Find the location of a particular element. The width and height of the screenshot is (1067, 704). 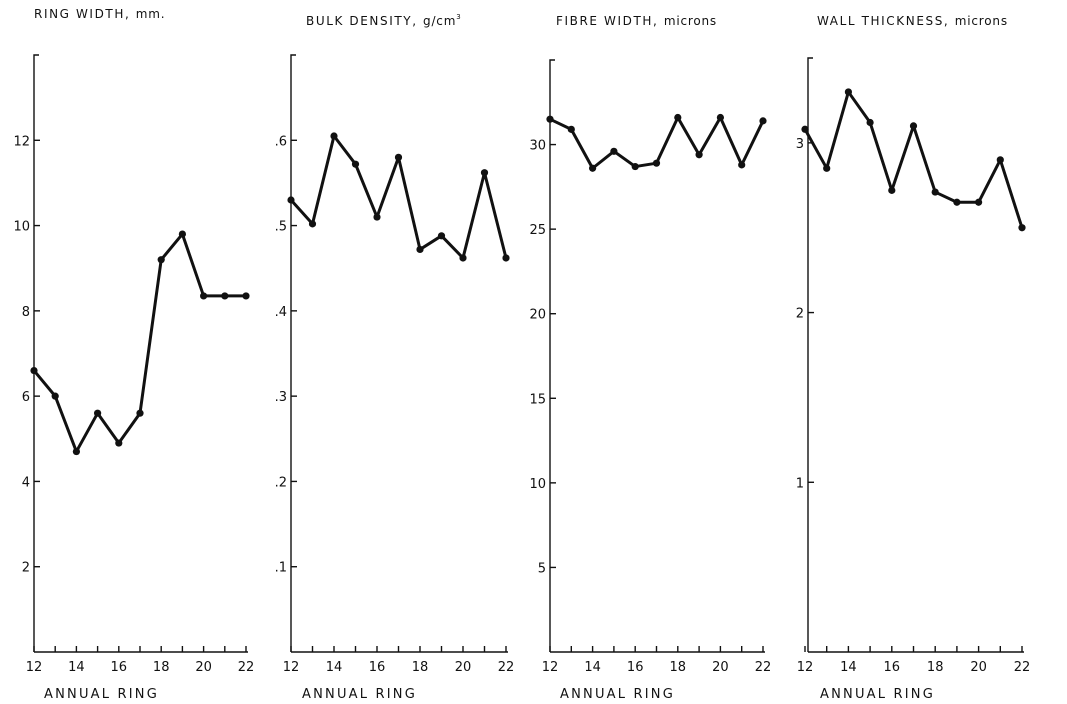

chart-title: WALL THICKNESS, microns is located at coordinates (912, 21).